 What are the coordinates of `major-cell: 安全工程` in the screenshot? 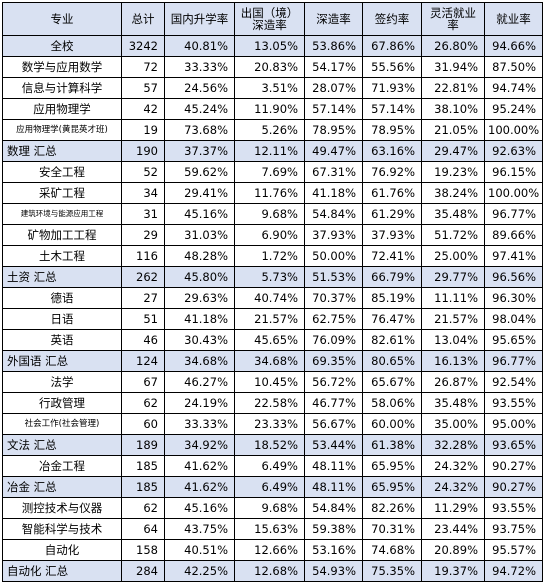 It's located at (62, 172).